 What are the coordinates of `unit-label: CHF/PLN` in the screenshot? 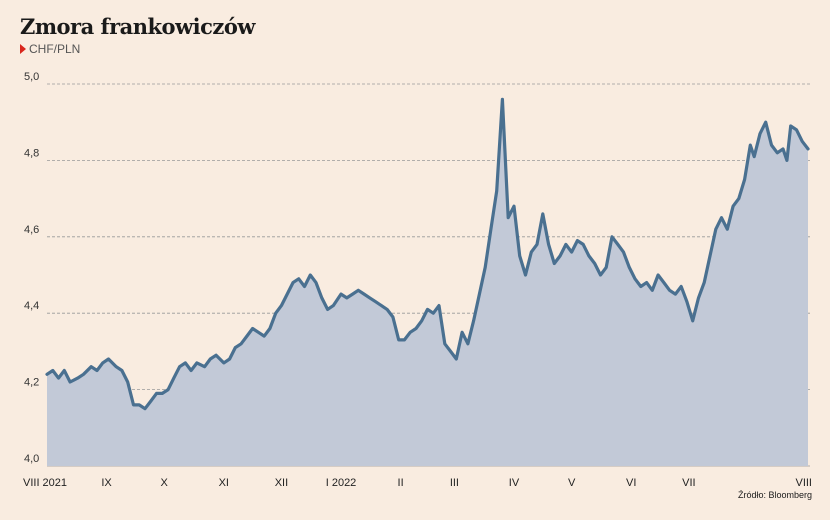 It's located at (50, 49).